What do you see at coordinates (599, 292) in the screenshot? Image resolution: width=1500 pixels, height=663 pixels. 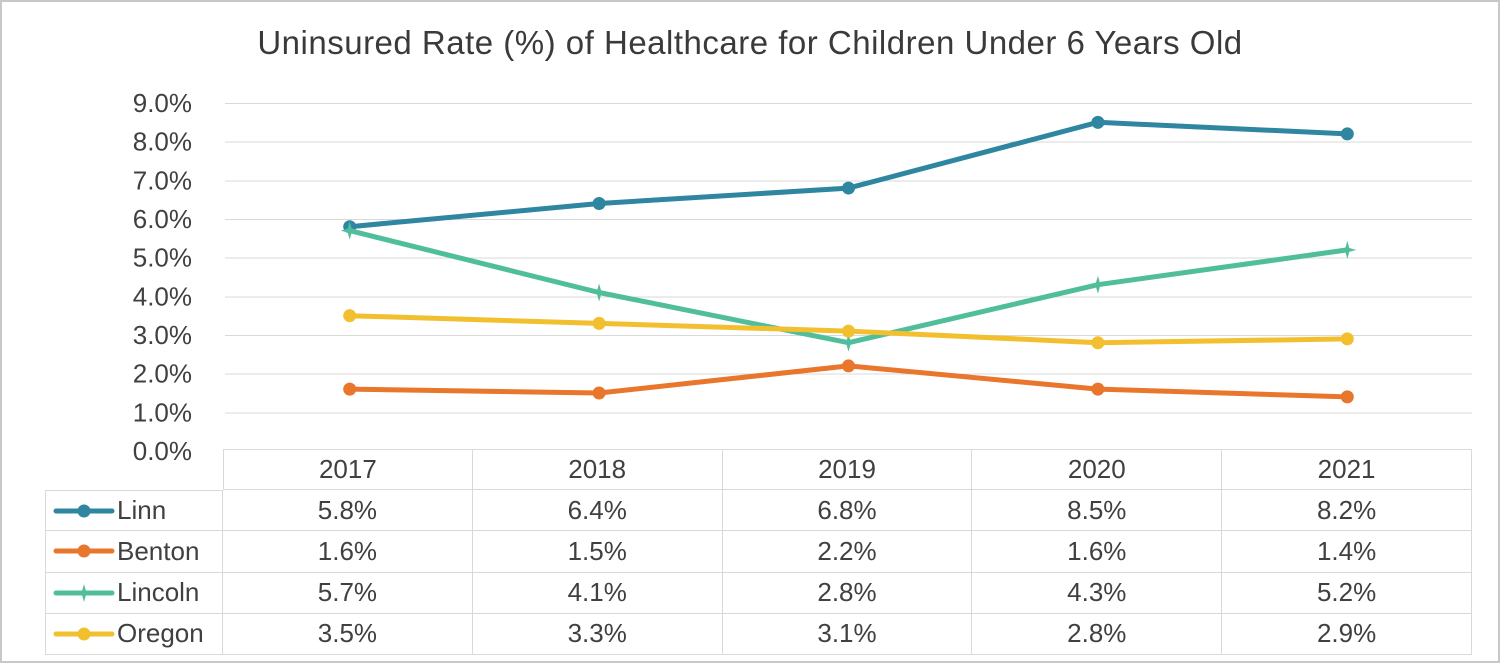 I see `marker-star-lincoln-2018` at bounding box center [599, 292].